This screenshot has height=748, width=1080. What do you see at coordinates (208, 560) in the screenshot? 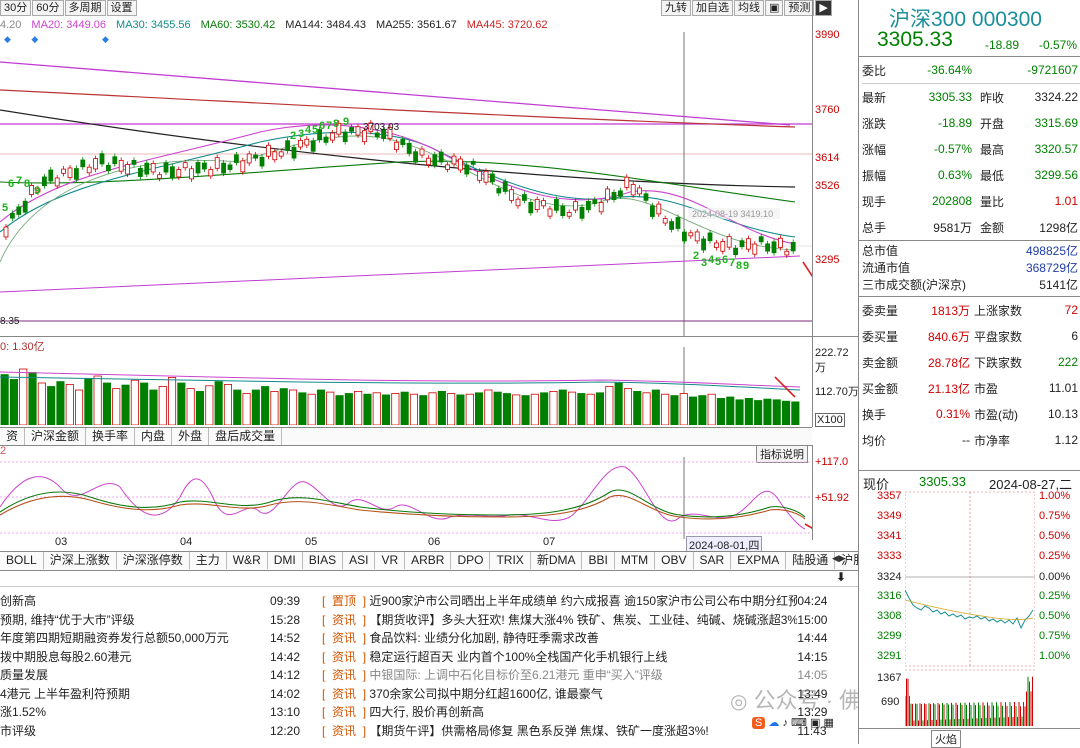
I see `tab-main-force: 主力` at bounding box center [208, 560].